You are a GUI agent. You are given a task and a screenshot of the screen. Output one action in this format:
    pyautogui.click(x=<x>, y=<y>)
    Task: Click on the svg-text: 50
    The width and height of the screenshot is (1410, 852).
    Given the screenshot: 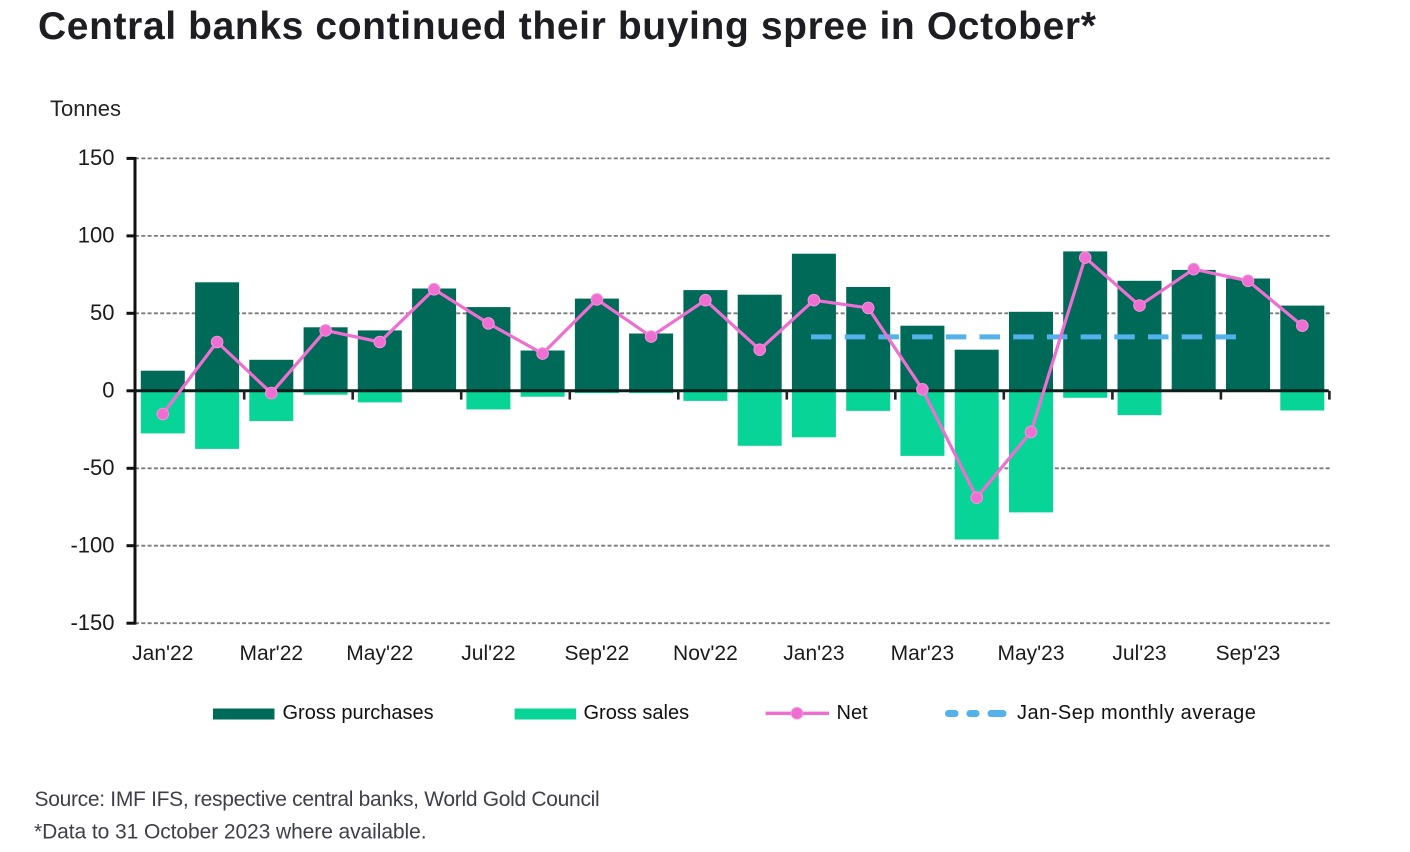 What is the action you would take?
    pyautogui.click(x=102, y=312)
    